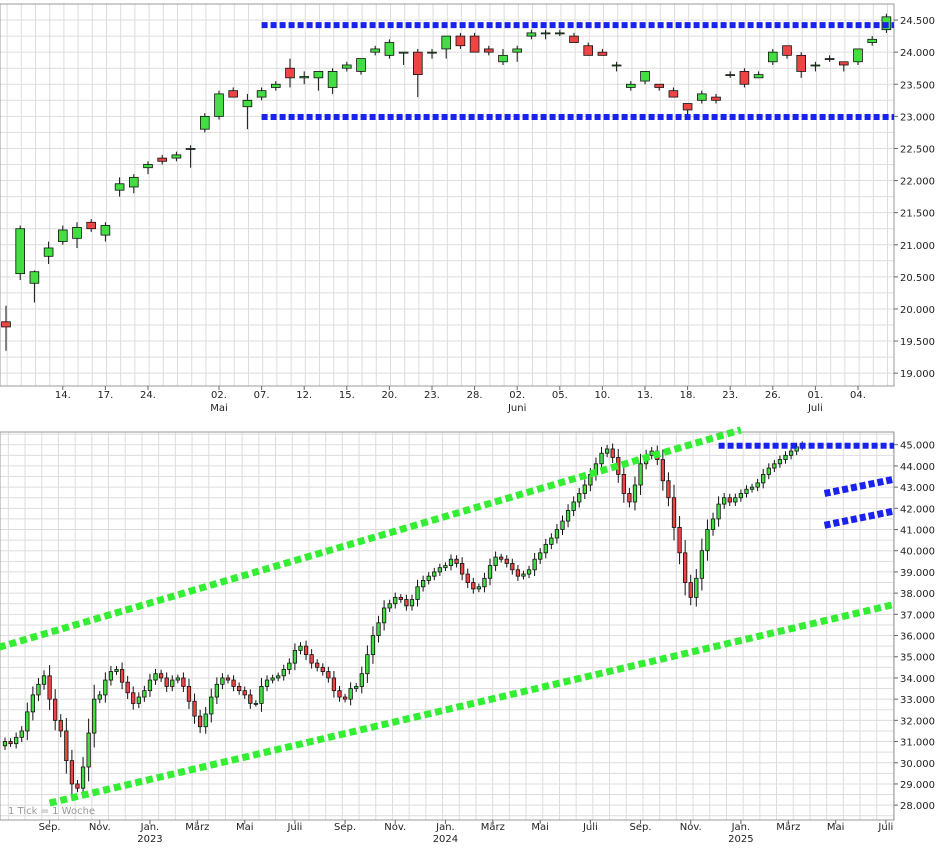 Image resolution: width=941 pixels, height=860 pixels. I want to click on y-tick-label: 41.000, so click(917, 531).